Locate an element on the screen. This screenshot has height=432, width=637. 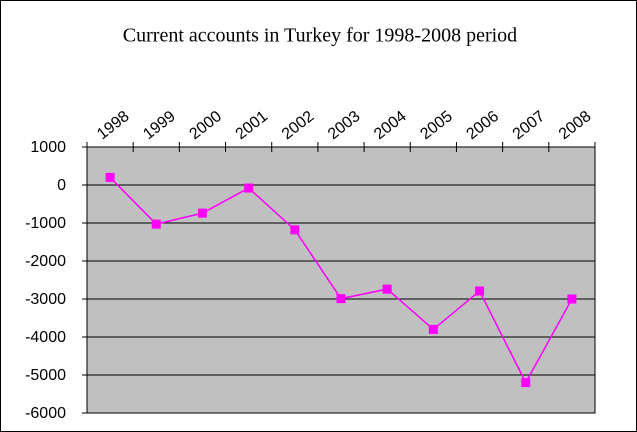
y-tick-label: -6000 is located at coordinates (45, 413).